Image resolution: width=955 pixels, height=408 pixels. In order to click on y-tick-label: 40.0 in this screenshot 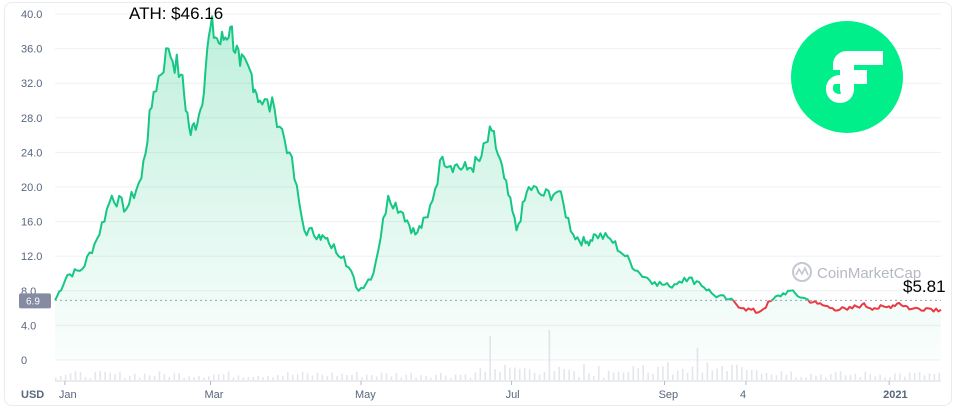, I will do `click(31, 15)`.